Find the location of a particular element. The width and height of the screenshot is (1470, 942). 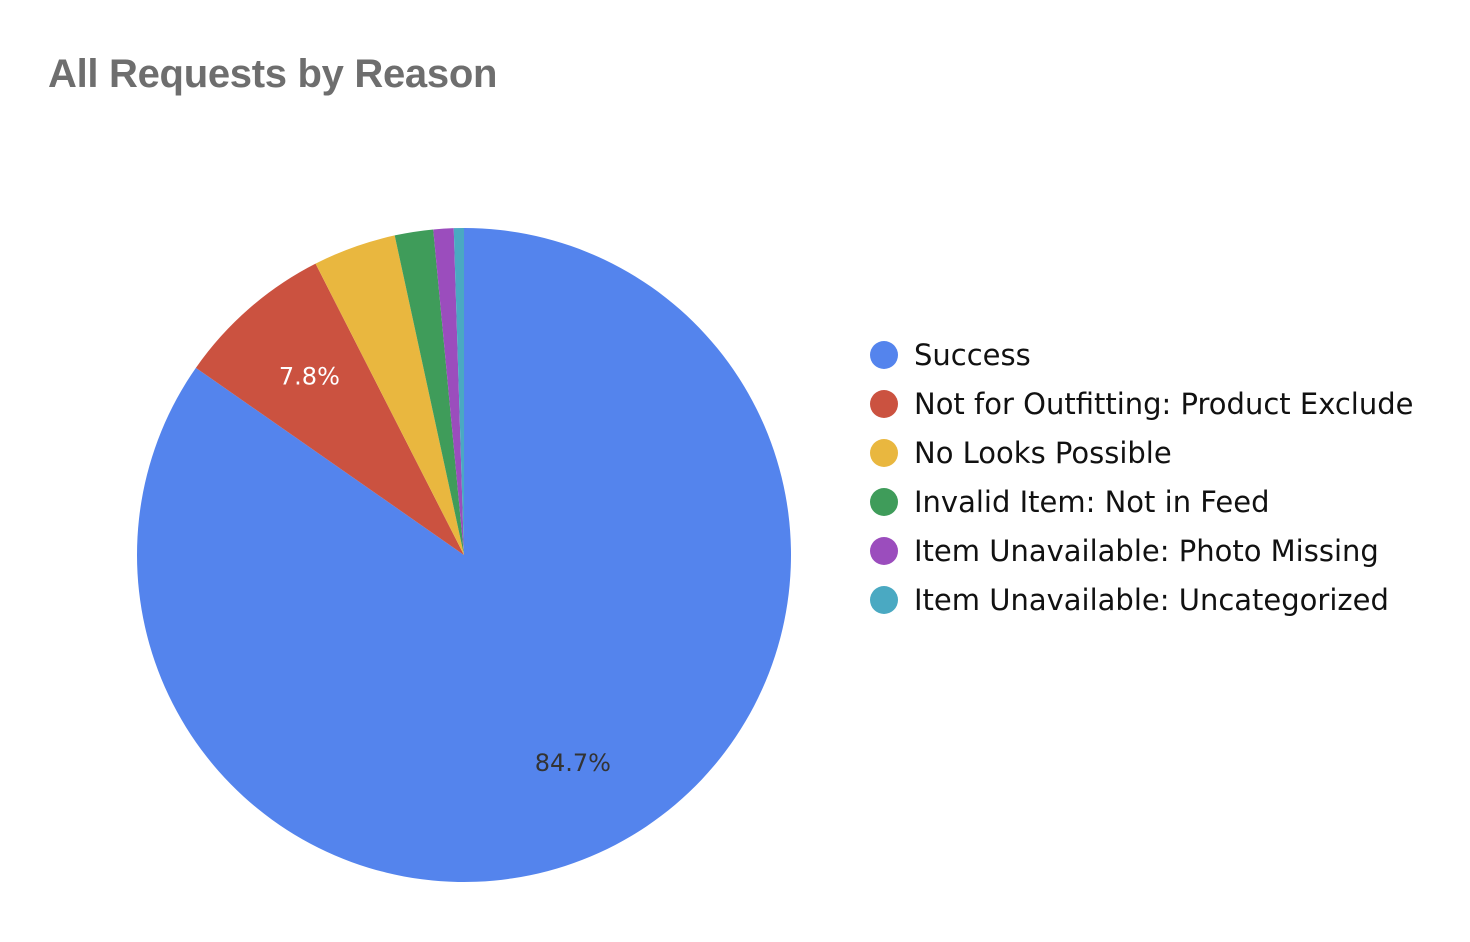

legend-item: Invalid Item: Not in Feed is located at coordinates (1141, 501).